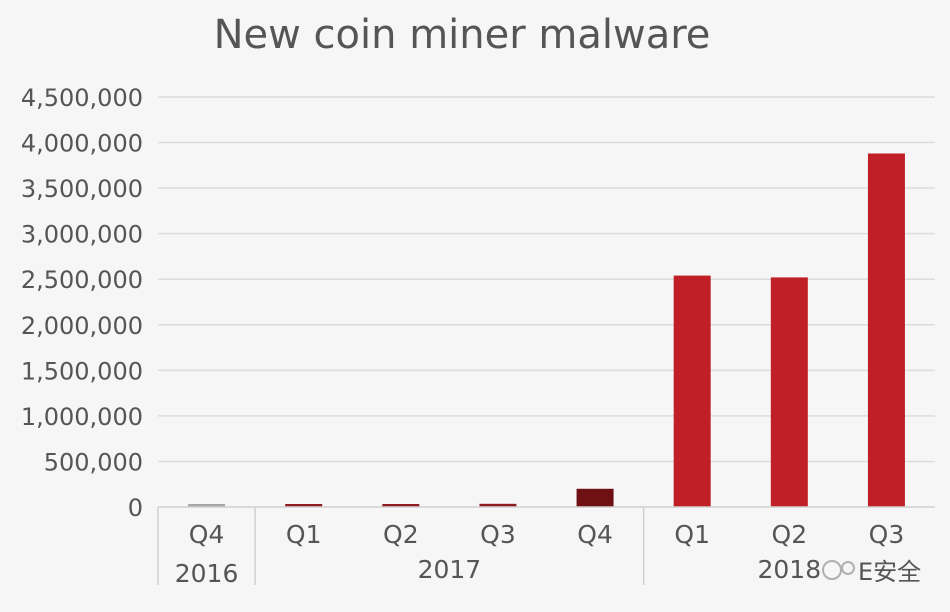 The image size is (950, 612). Describe the element at coordinates (450, 569) in the screenshot. I see `x-group-label: 2017` at that location.